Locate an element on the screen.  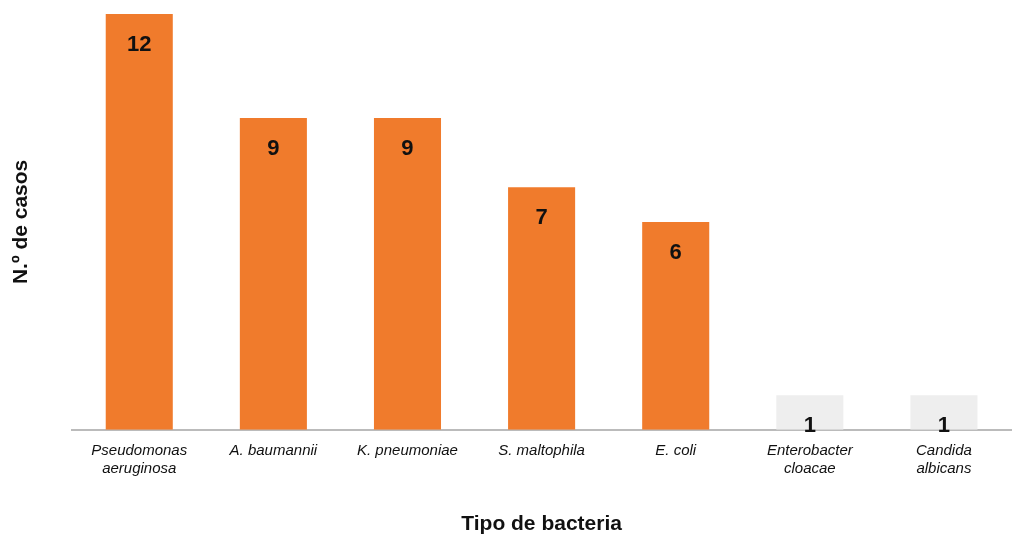
x-tick-label: Candida albicans is located at coordinates (944, 458).